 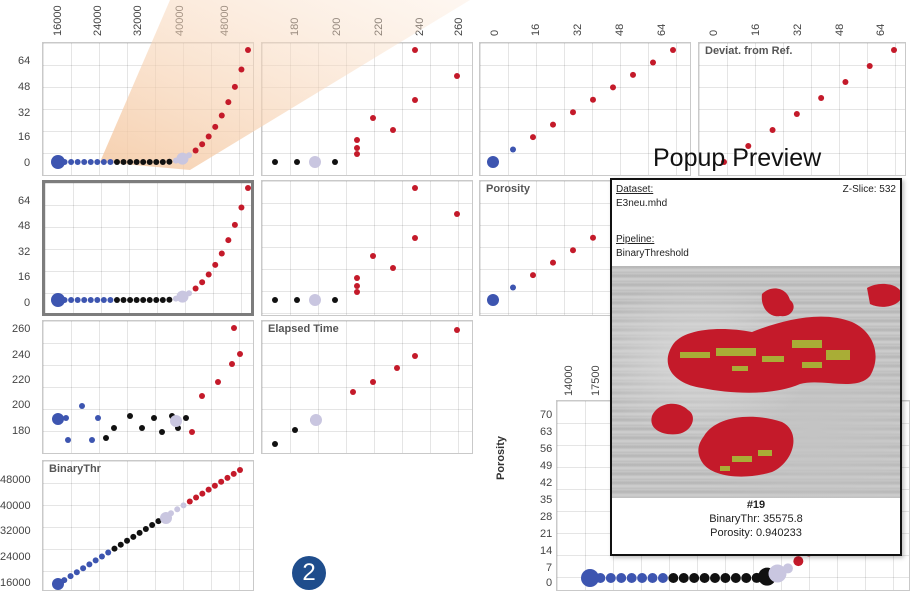 I want to click on scatter-cell-r4c1: BinaryThr, so click(x=148, y=525).